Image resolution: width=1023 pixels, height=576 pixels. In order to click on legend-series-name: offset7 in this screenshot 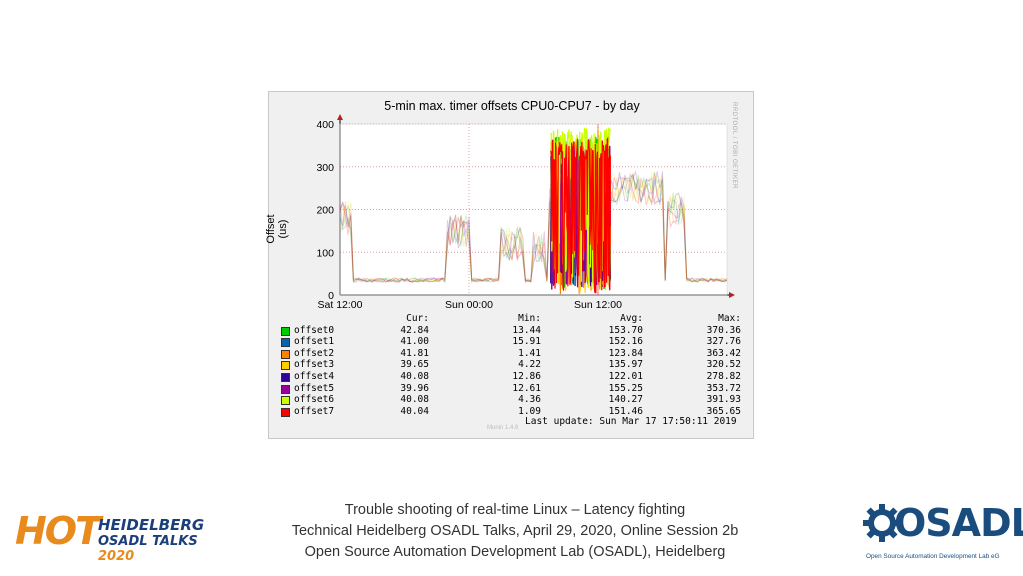, I will do `click(314, 411)`.